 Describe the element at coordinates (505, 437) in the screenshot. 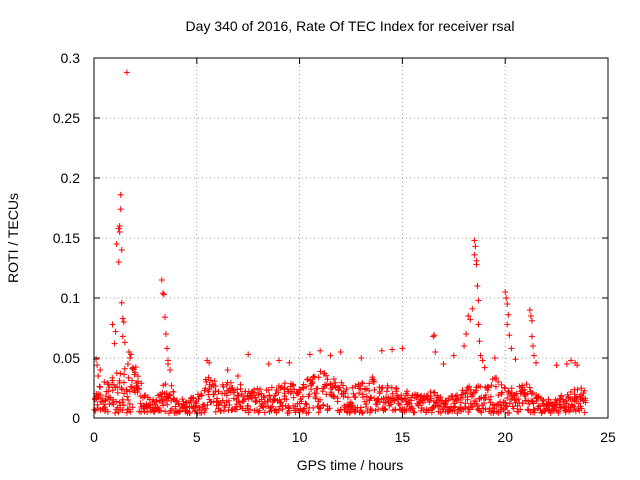

I see `x-tick-label: 20` at that location.